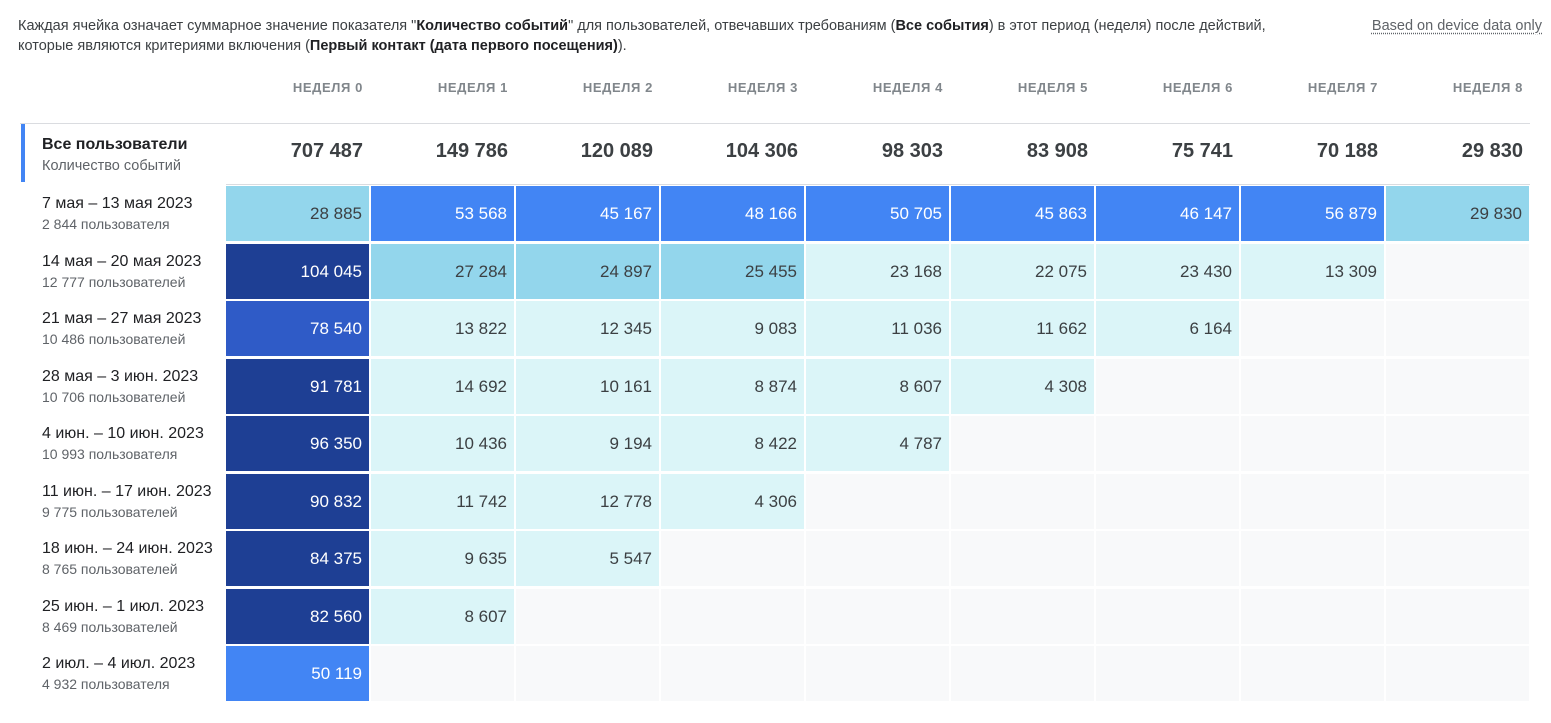 This screenshot has height=723, width=1551. What do you see at coordinates (132, 673) in the screenshot?
I see `cohort-row-label: 2 июл. – 4 июл. 2023 4 932 пользователя` at bounding box center [132, 673].